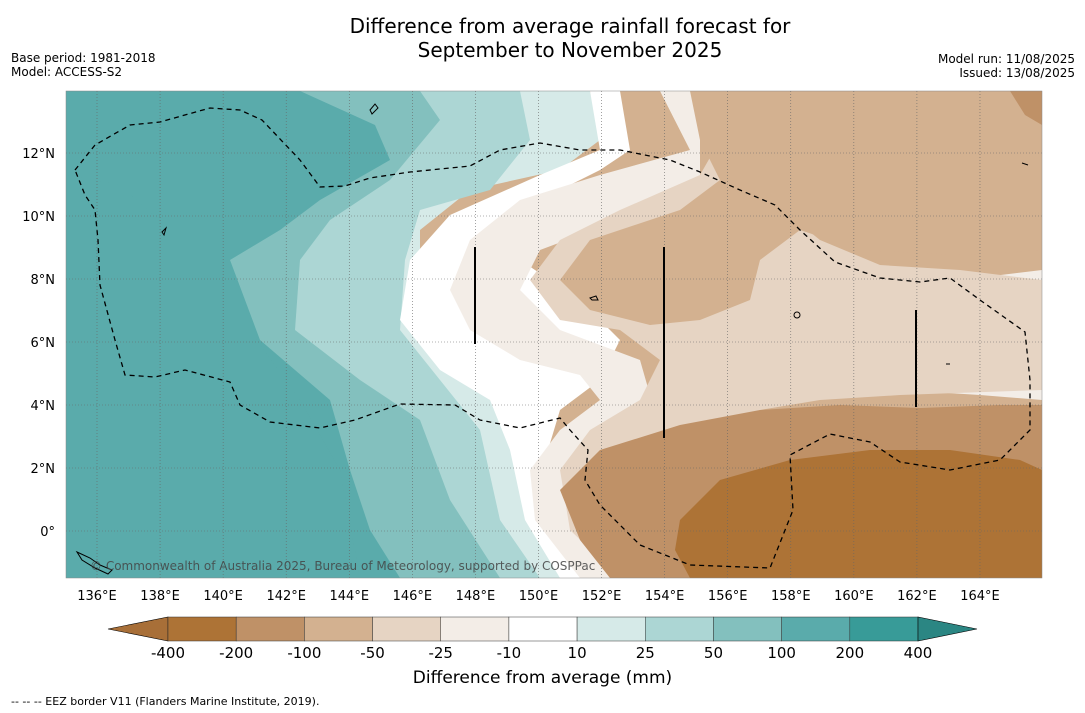 The width and height of the screenshot is (1085, 713). What do you see at coordinates (917, 596) in the screenshot?
I see `lon-label: 162°E` at bounding box center [917, 596].